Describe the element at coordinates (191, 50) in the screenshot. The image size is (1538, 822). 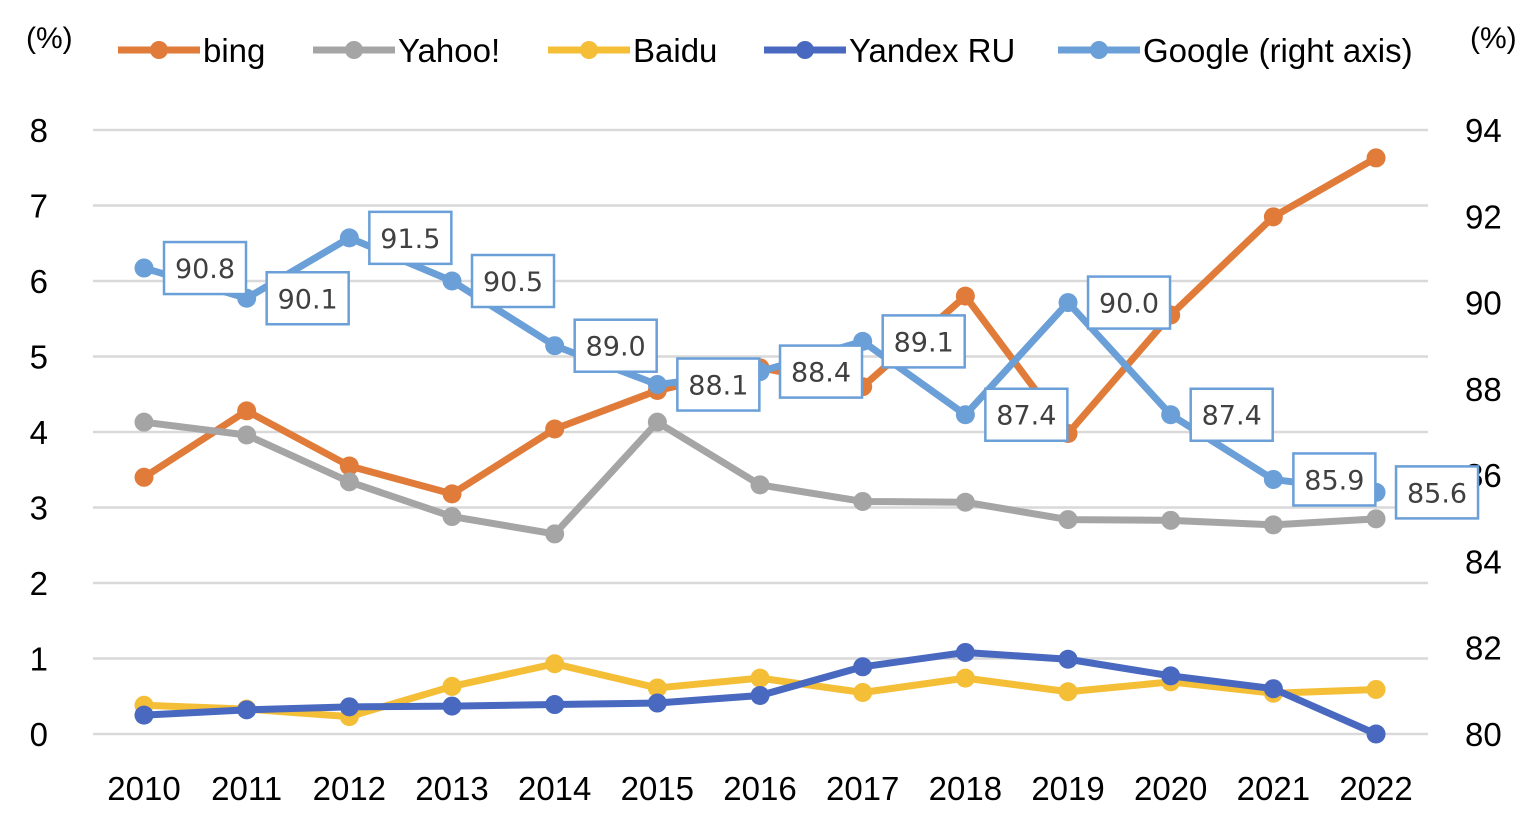
I see `legend-item: bing` at that location.